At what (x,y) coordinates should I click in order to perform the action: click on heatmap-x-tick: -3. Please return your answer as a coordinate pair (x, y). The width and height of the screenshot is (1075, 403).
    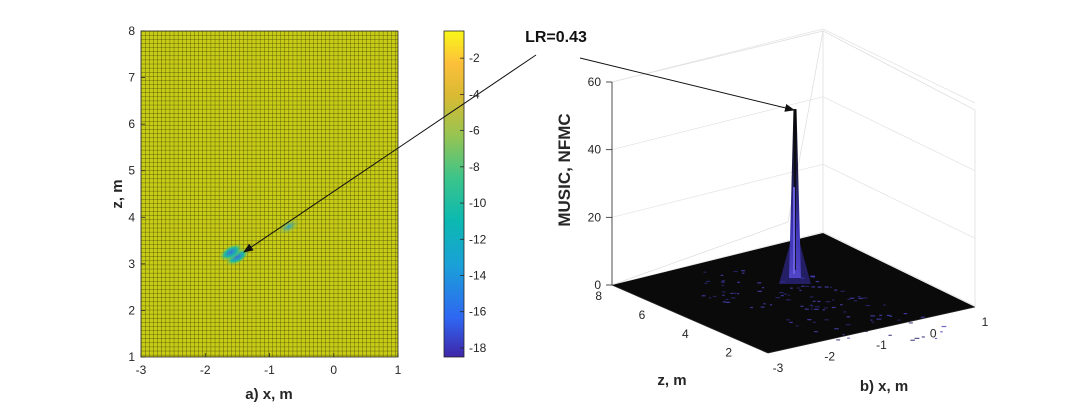
    Looking at the image, I should click on (141, 370).